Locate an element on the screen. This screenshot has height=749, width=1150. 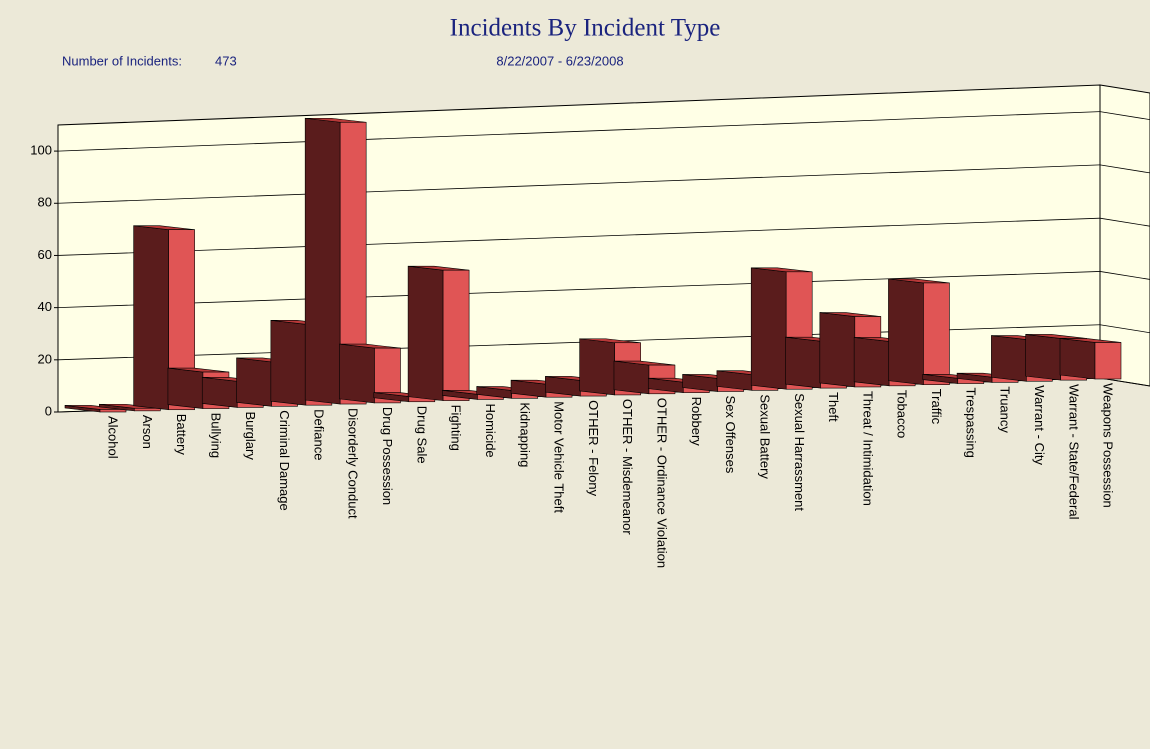
x-tick-label: Sex Offenses is located at coordinates (730, 435).